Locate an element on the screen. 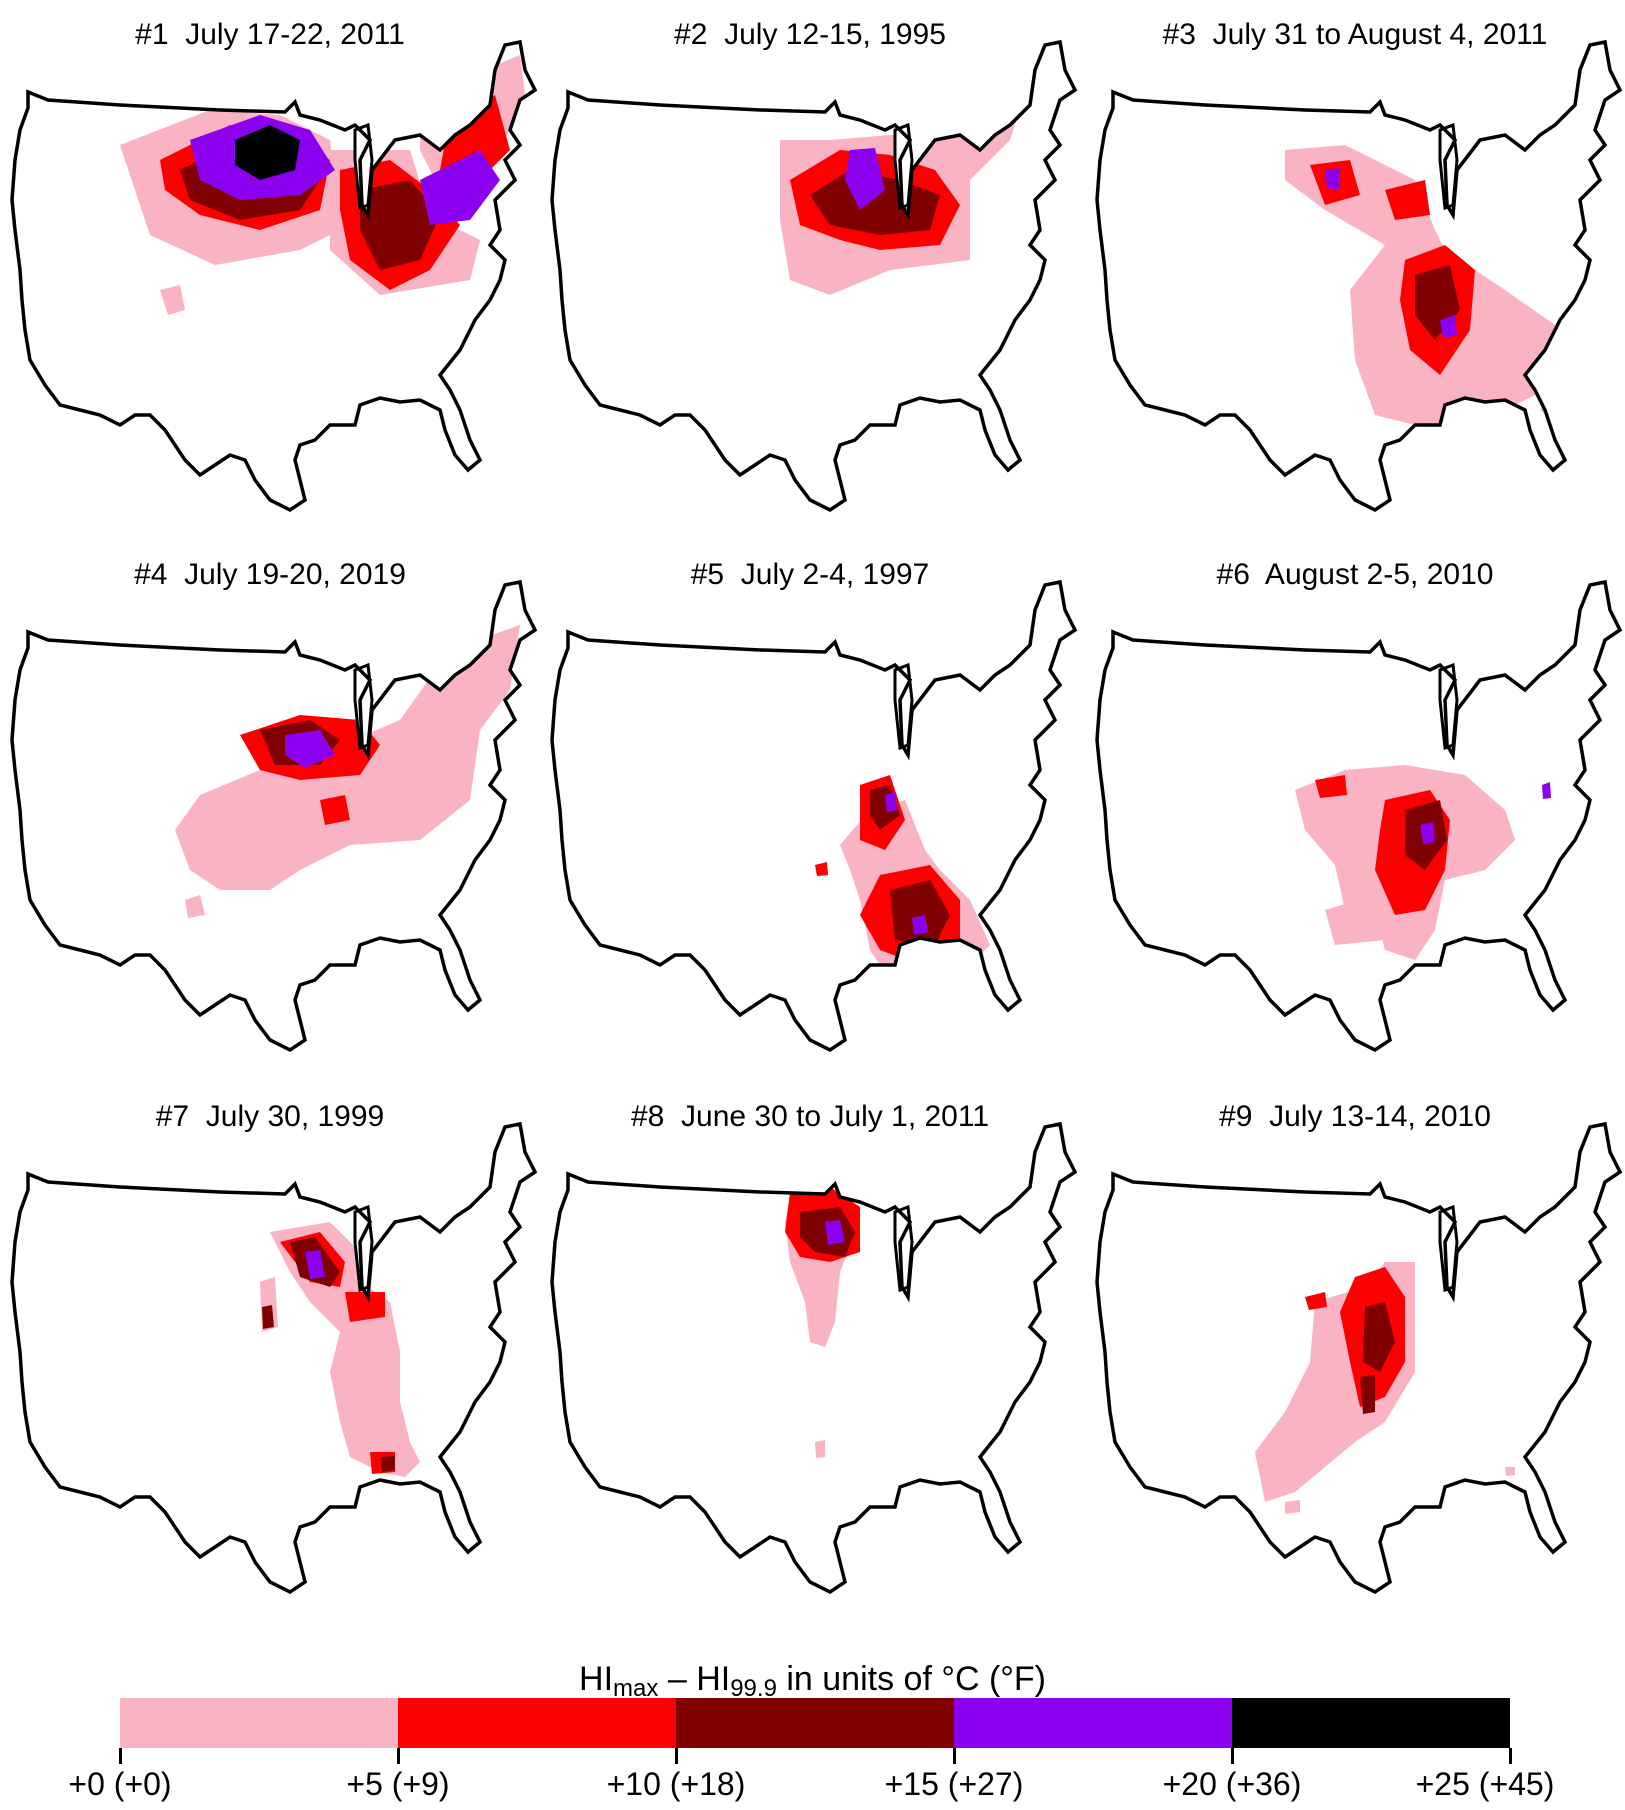 This screenshot has height=1810, width=1625. tick-label: +10 (+18) is located at coordinates (676, 1784).